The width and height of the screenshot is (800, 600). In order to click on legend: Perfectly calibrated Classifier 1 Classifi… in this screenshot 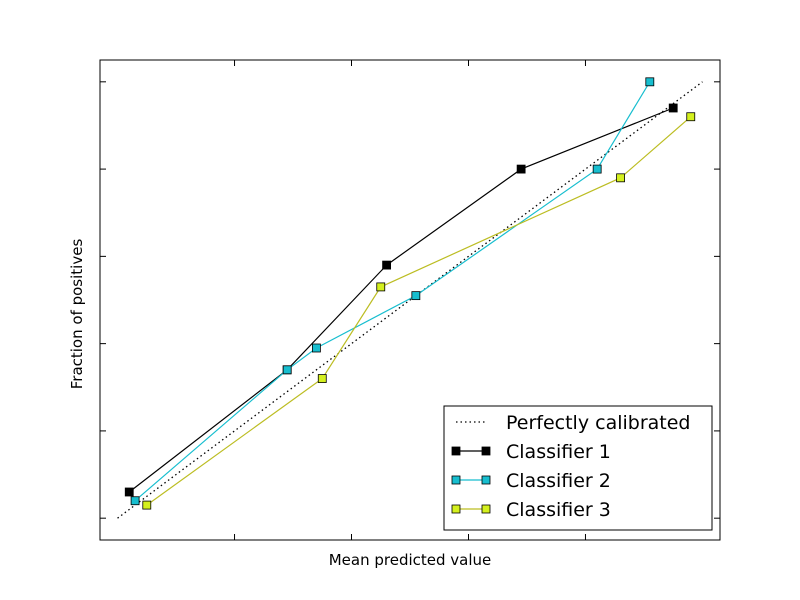, I will do `click(578, 468)`.